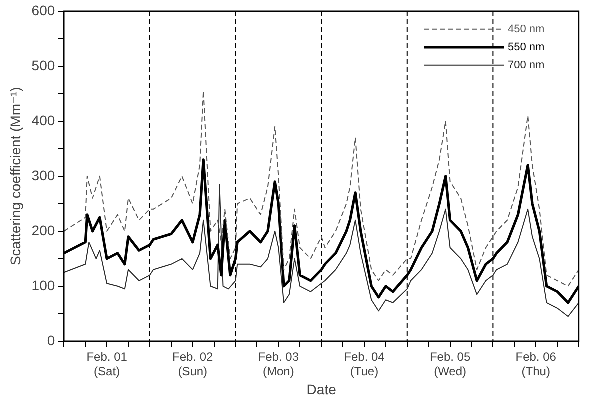  Describe the element at coordinates (44, 230) in the screenshot. I see `y-tick-label: 200` at that location.